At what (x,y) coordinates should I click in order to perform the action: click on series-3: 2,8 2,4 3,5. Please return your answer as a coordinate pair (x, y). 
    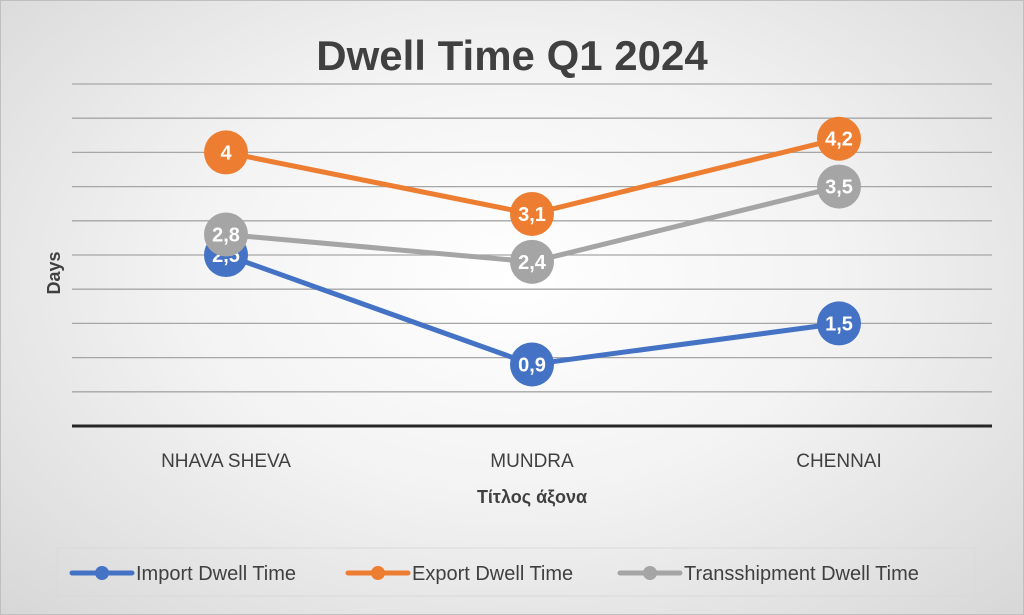
    Looking at the image, I should click on (532, 224).